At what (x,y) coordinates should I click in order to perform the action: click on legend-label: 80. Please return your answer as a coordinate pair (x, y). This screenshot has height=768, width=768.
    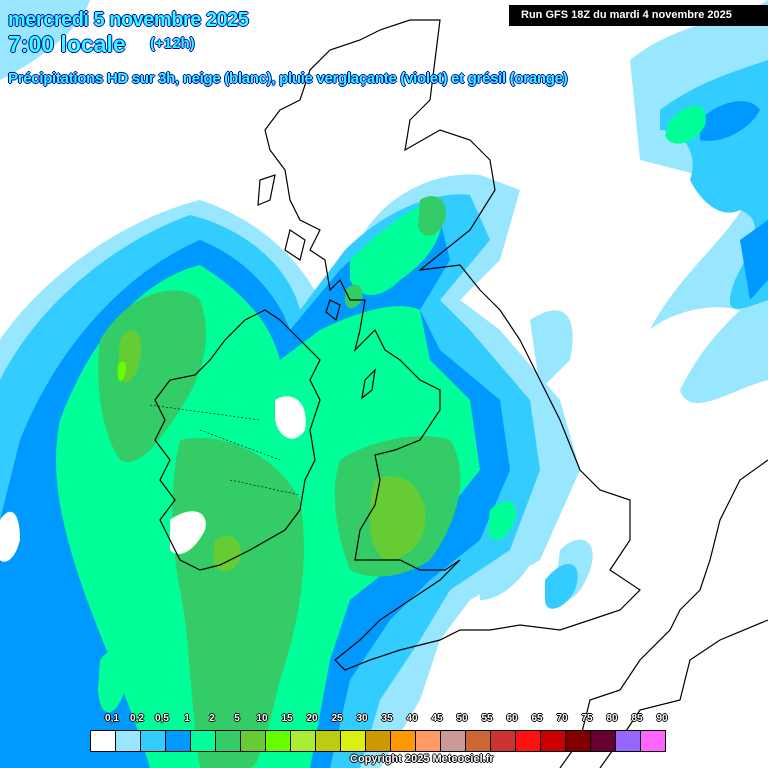
    Looking at the image, I should click on (612, 718).